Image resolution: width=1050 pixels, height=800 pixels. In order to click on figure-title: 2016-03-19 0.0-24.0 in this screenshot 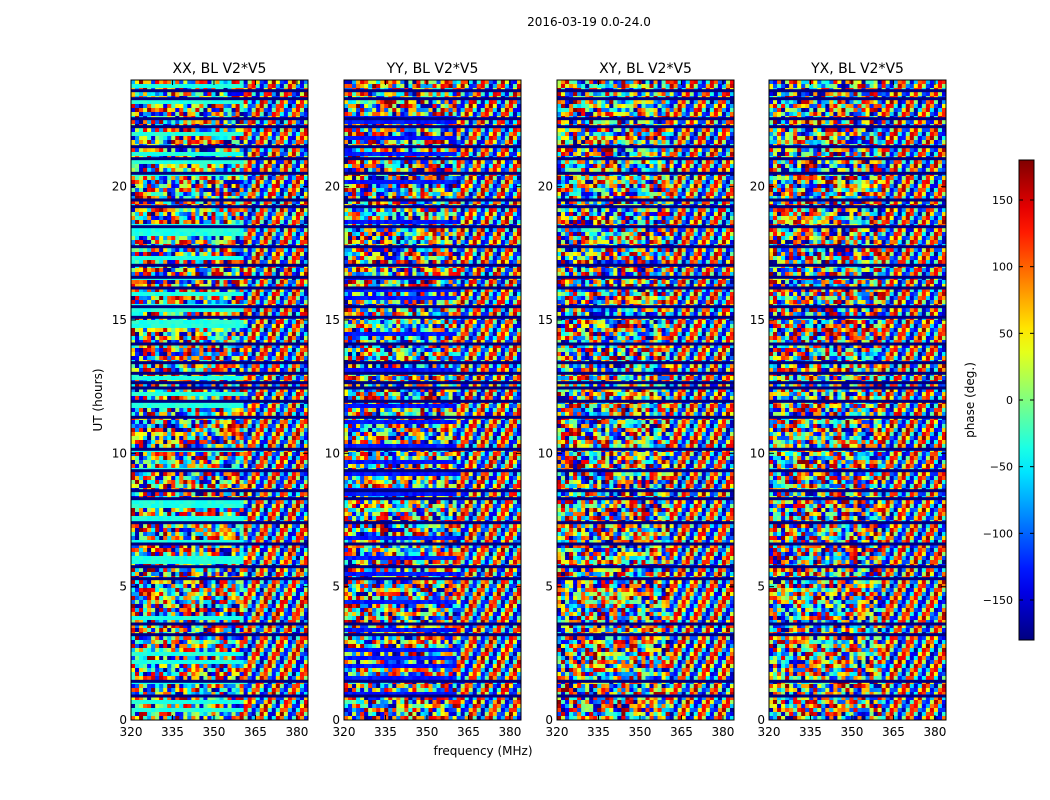, I will do `click(589, 22)`.